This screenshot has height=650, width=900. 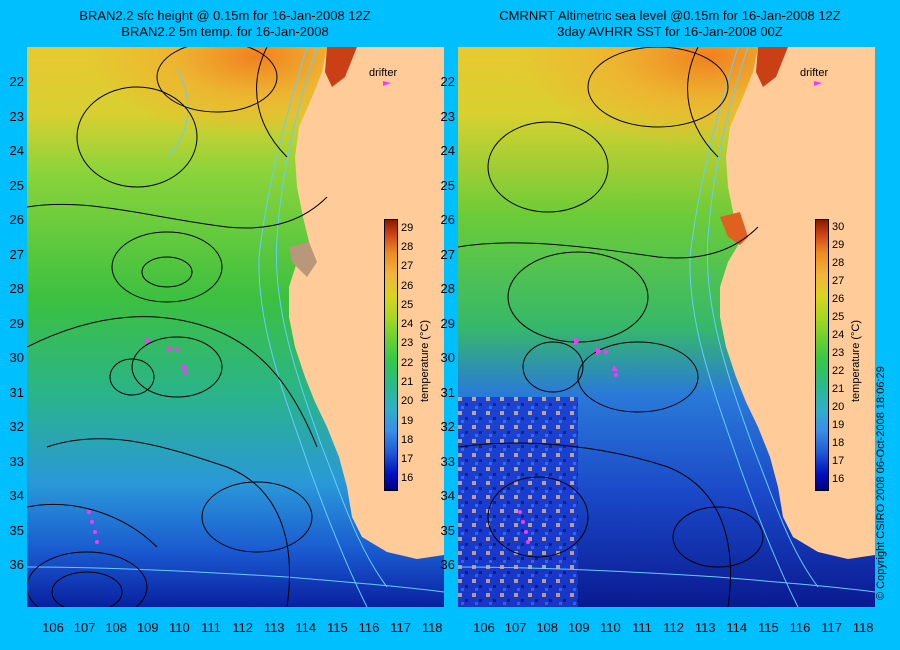 I want to click on latitude-tick: 28, so click(x=16, y=288).